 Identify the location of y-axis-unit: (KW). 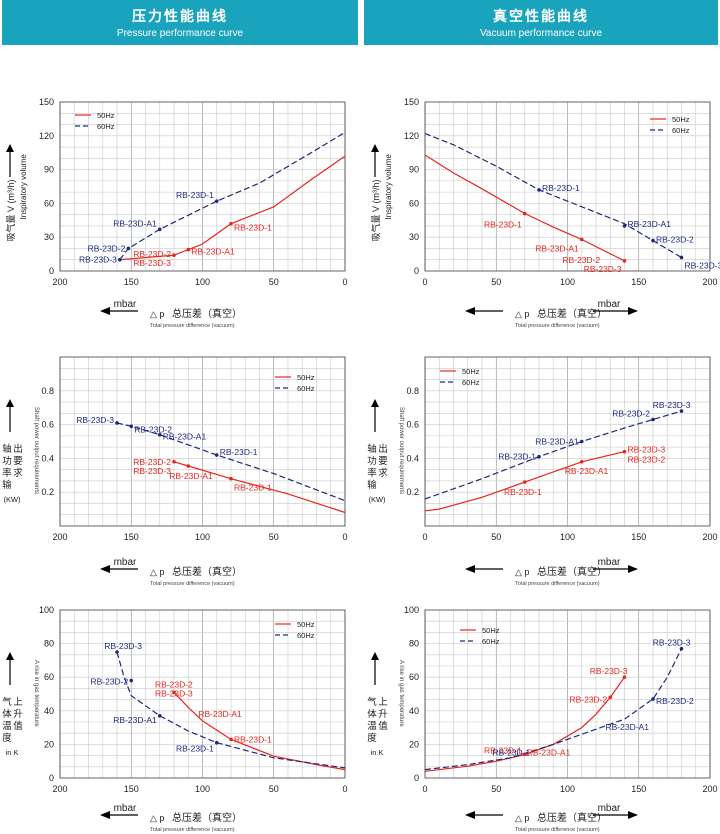
(377, 499).